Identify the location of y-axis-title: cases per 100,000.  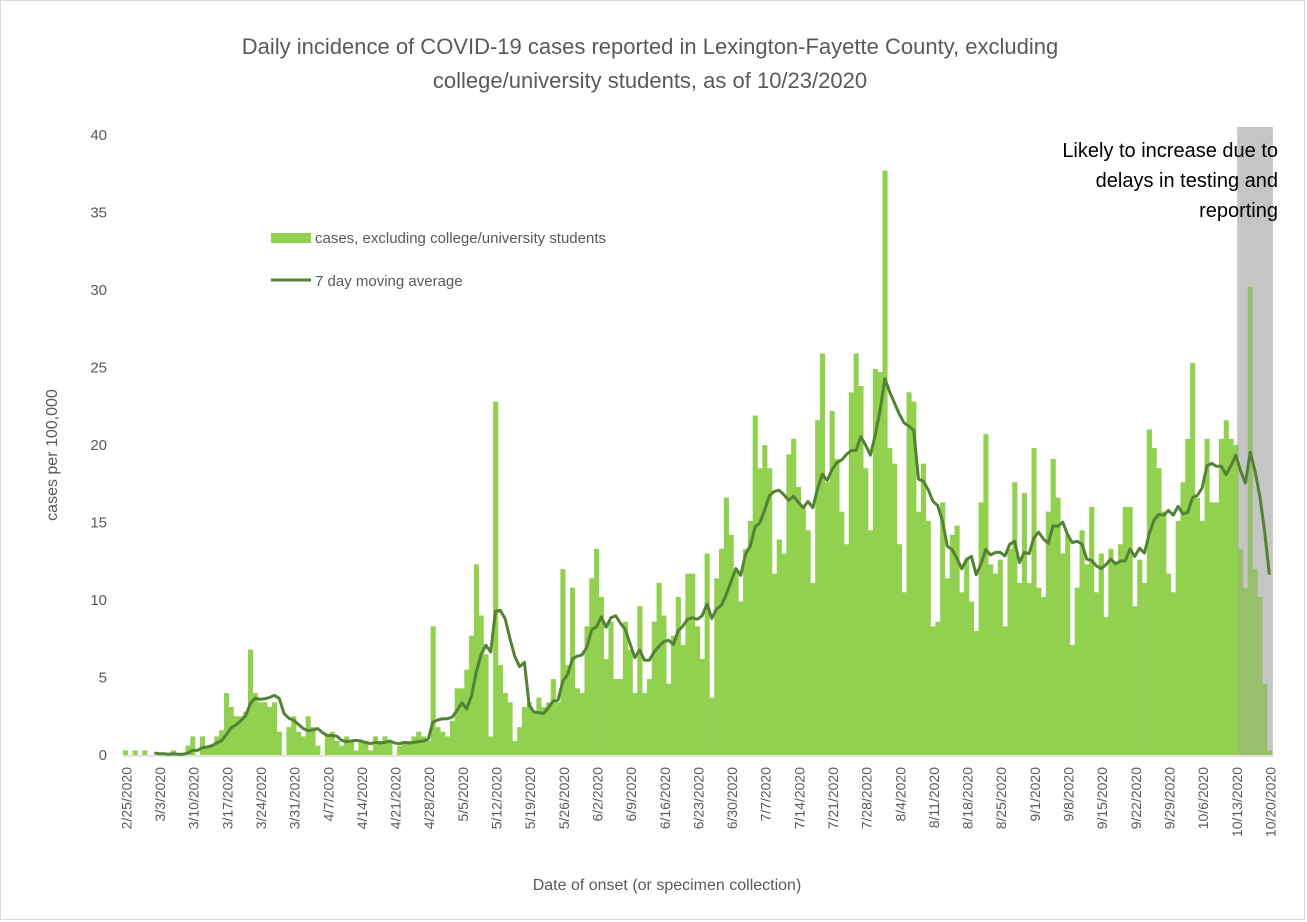
(52, 455).